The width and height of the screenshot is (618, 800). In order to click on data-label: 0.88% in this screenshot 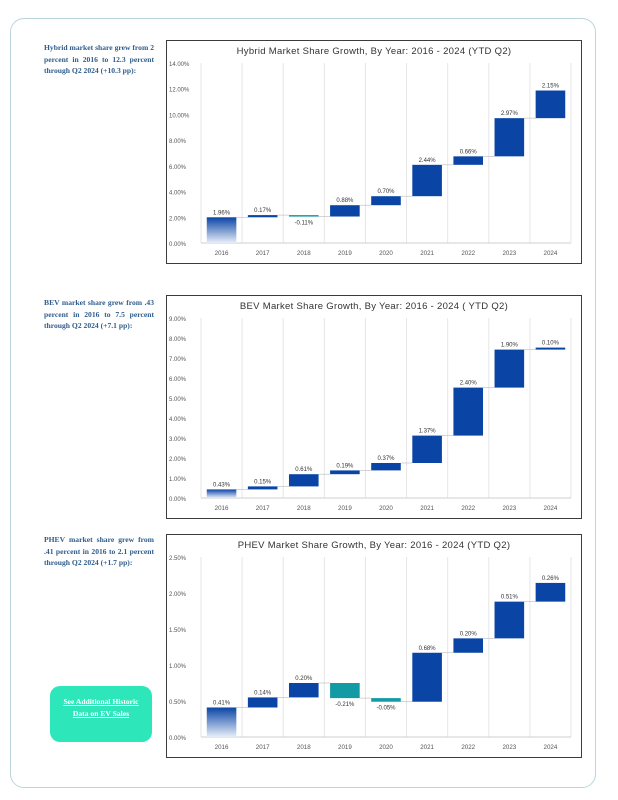, I will do `click(345, 201)`.